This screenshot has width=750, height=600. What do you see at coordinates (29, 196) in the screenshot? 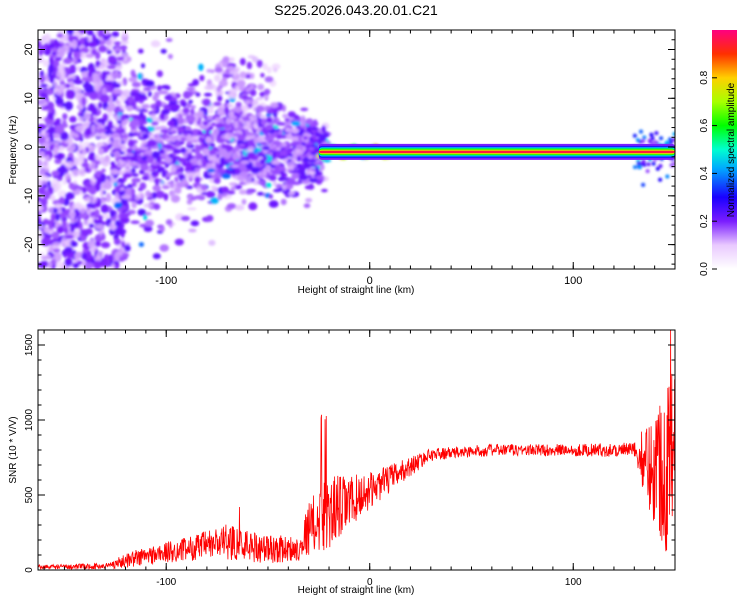
I see `y-tick-label: -10` at bounding box center [29, 196].